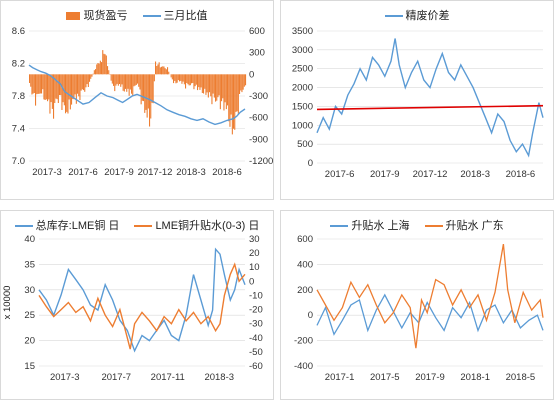 The height and width of the screenshot is (401, 554). I want to click on x-tick-label: 2017-3, so click(65, 377).